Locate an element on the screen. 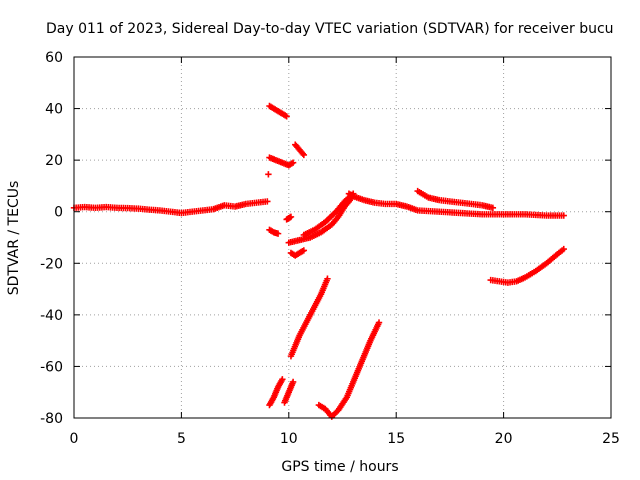 This screenshot has height=480, width=640. series-low-segment-a is located at coordinates (276, 392).